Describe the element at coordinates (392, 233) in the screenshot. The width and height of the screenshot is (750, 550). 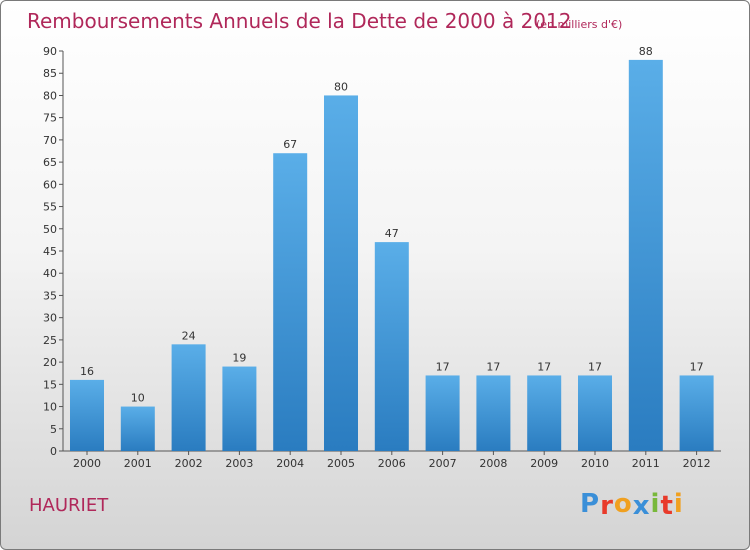
I see `bar-value-label: 47` at that location.